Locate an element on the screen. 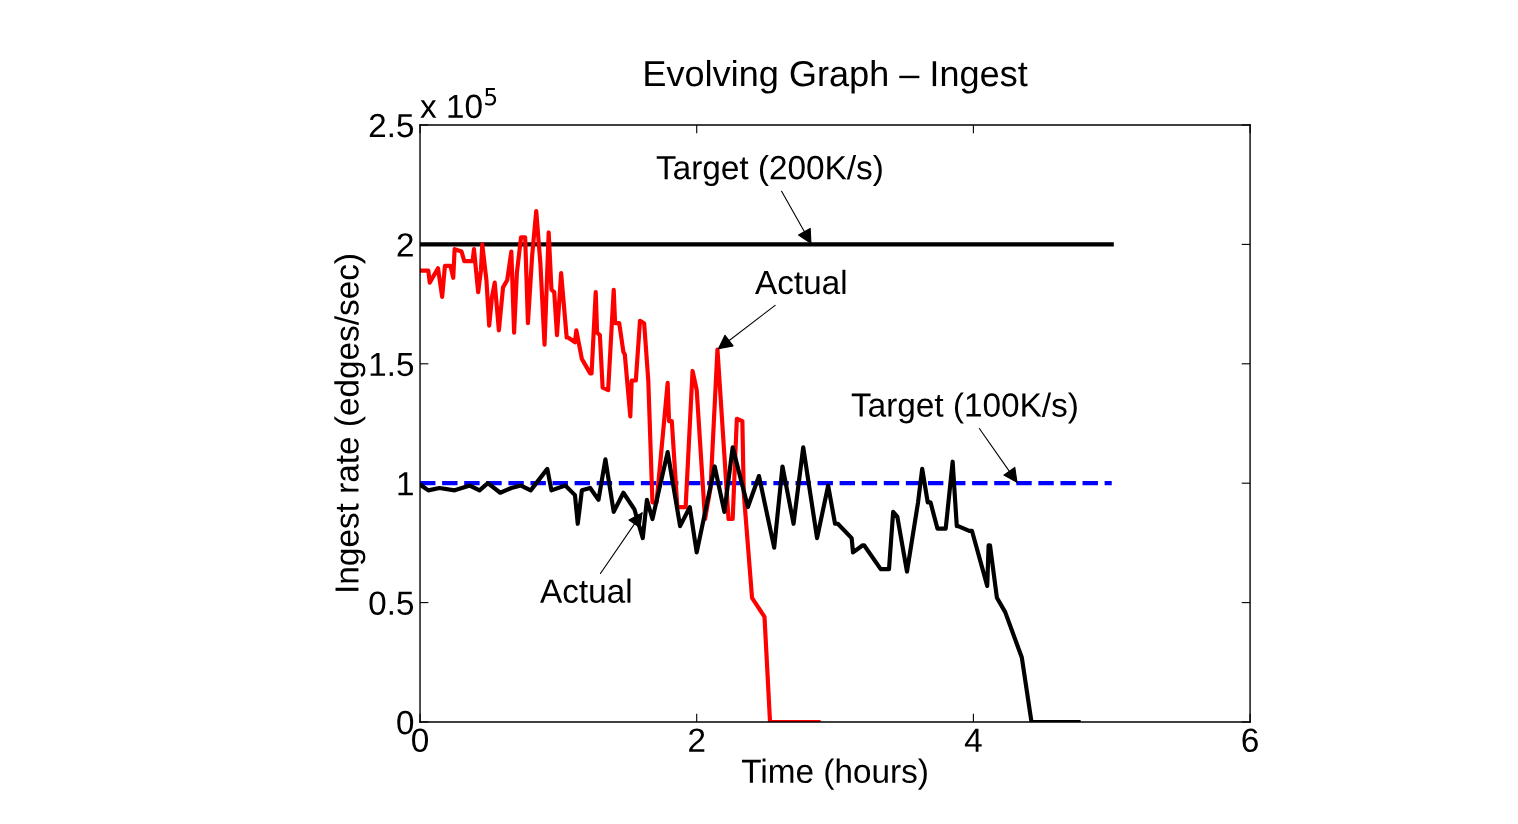 This screenshot has width=1518, height=824. annotation: Target (200K/s) is located at coordinates (769, 170).